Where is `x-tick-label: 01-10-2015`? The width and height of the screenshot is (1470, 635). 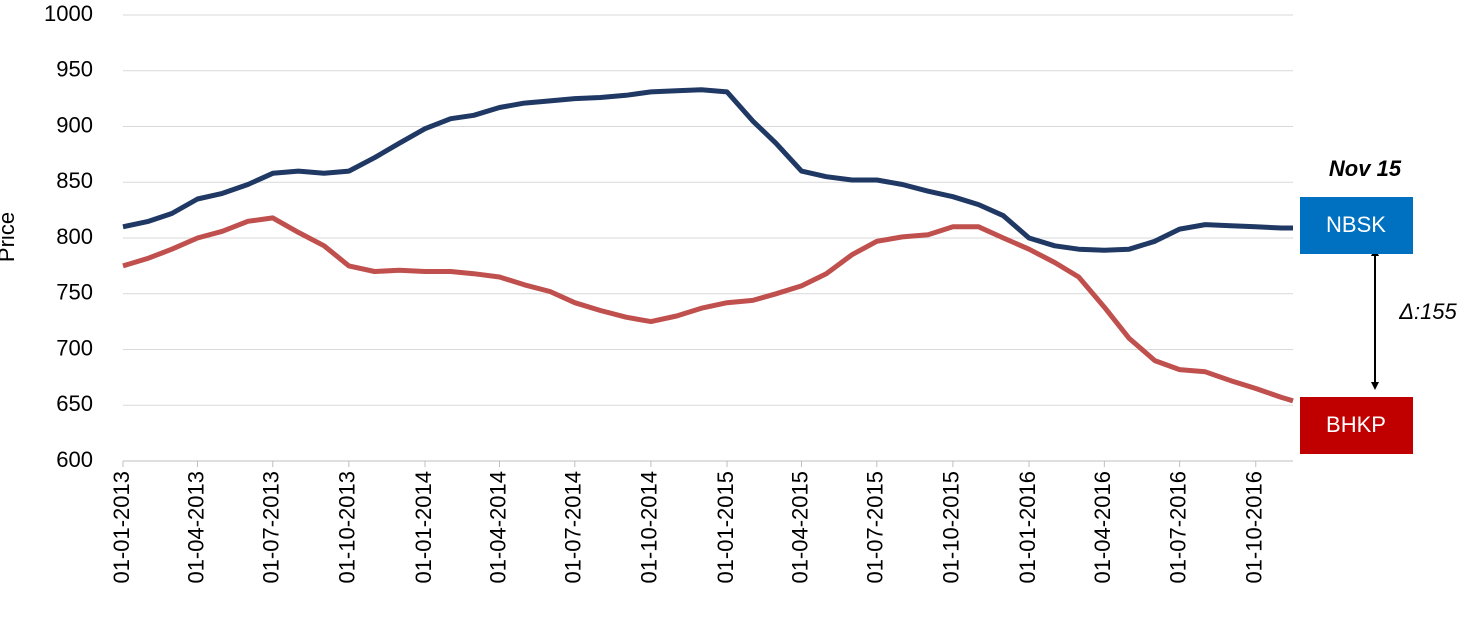
x-tick-label: 01-10-2015 is located at coordinates (951, 527).